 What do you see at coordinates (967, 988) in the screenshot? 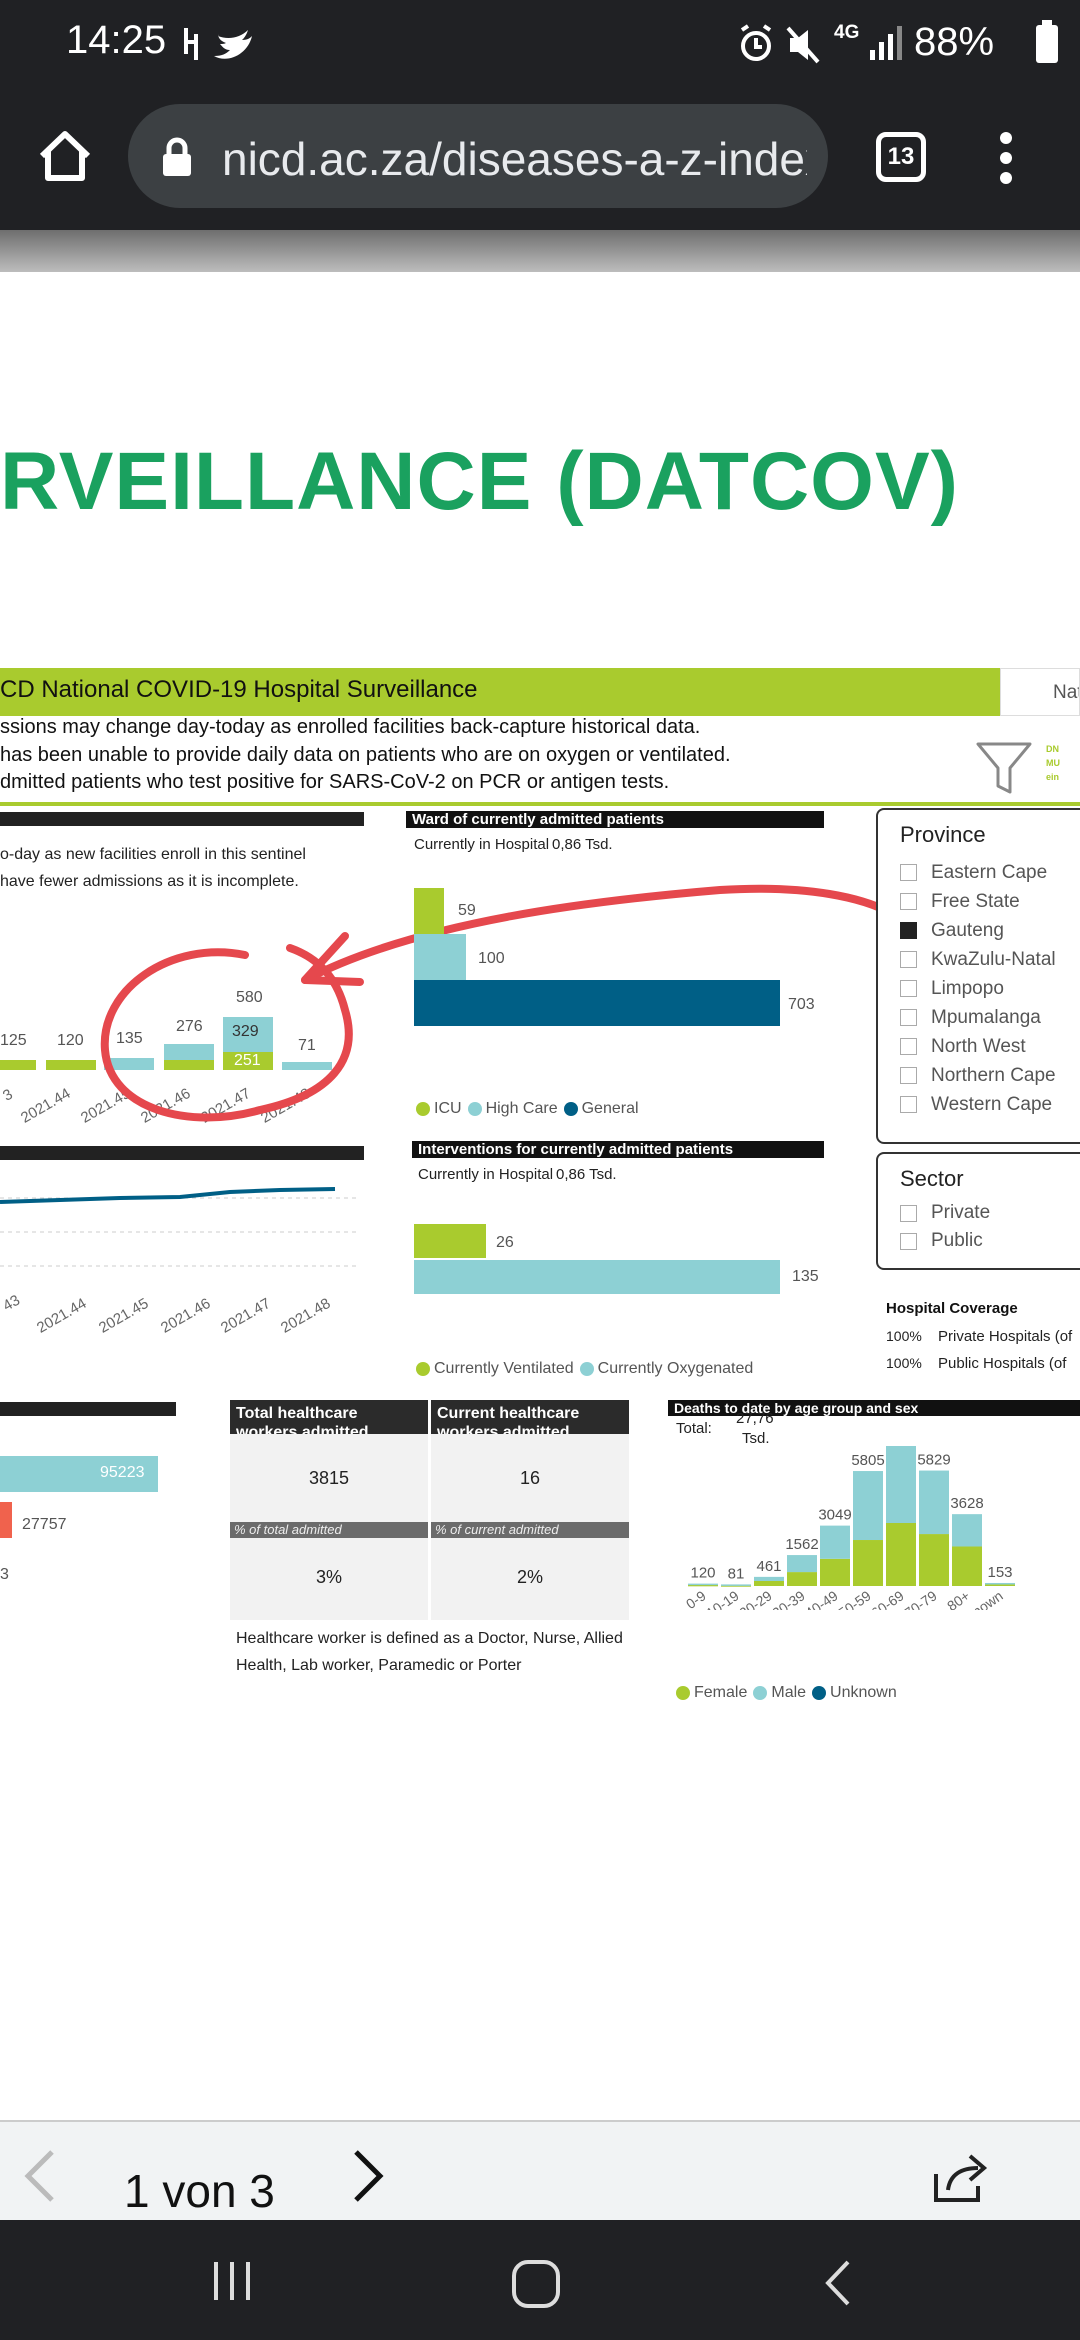
I see `province-label: Limpopo` at bounding box center [967, 988].